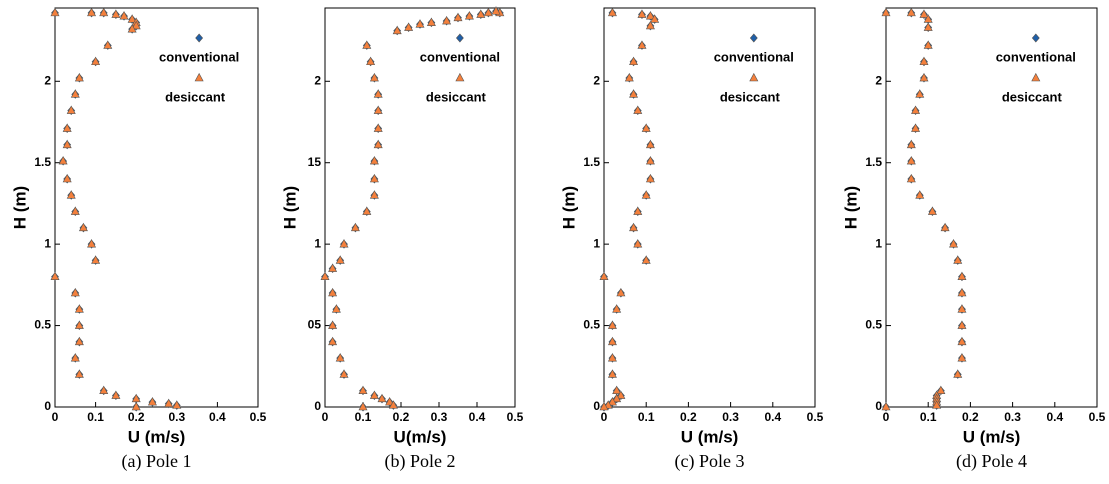  I want to click on x-tick-label: 0, so click(55, 417).